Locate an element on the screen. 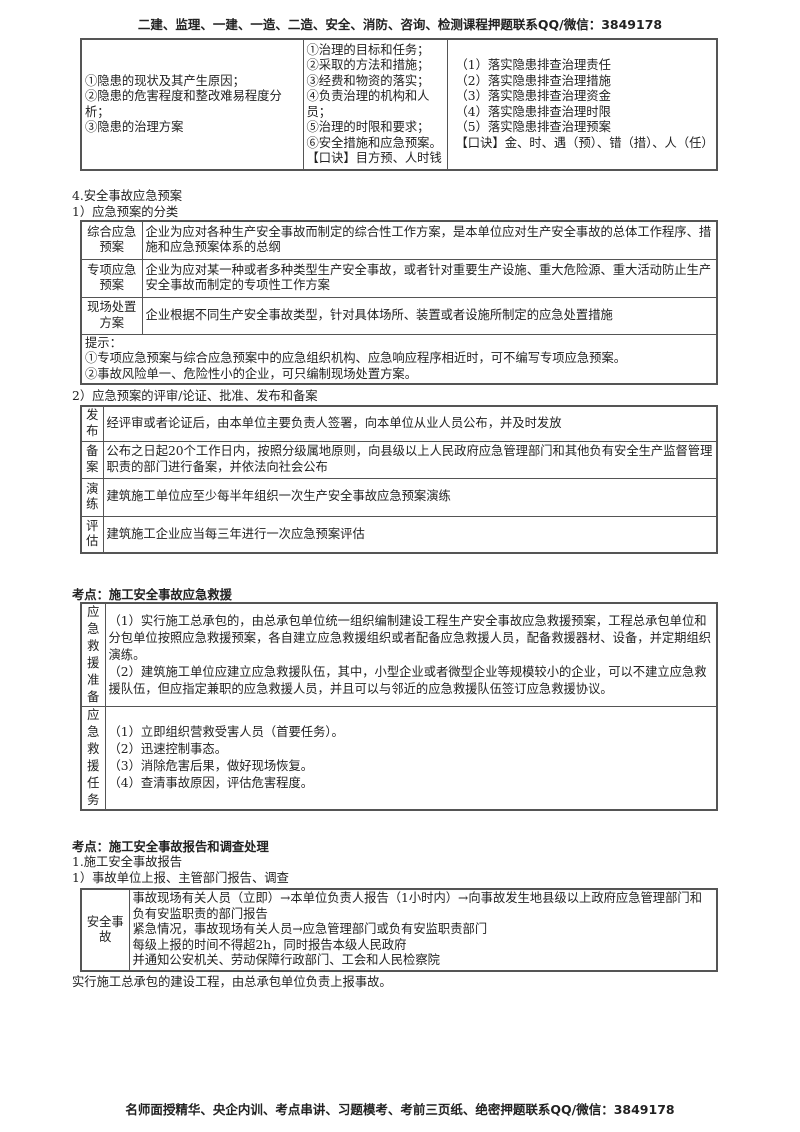 Image resolution: width=800 pixels, height=1132 pixels. section-title: 考点：施工安全事故报告和调查处理 is located at coordinates (170, 846).